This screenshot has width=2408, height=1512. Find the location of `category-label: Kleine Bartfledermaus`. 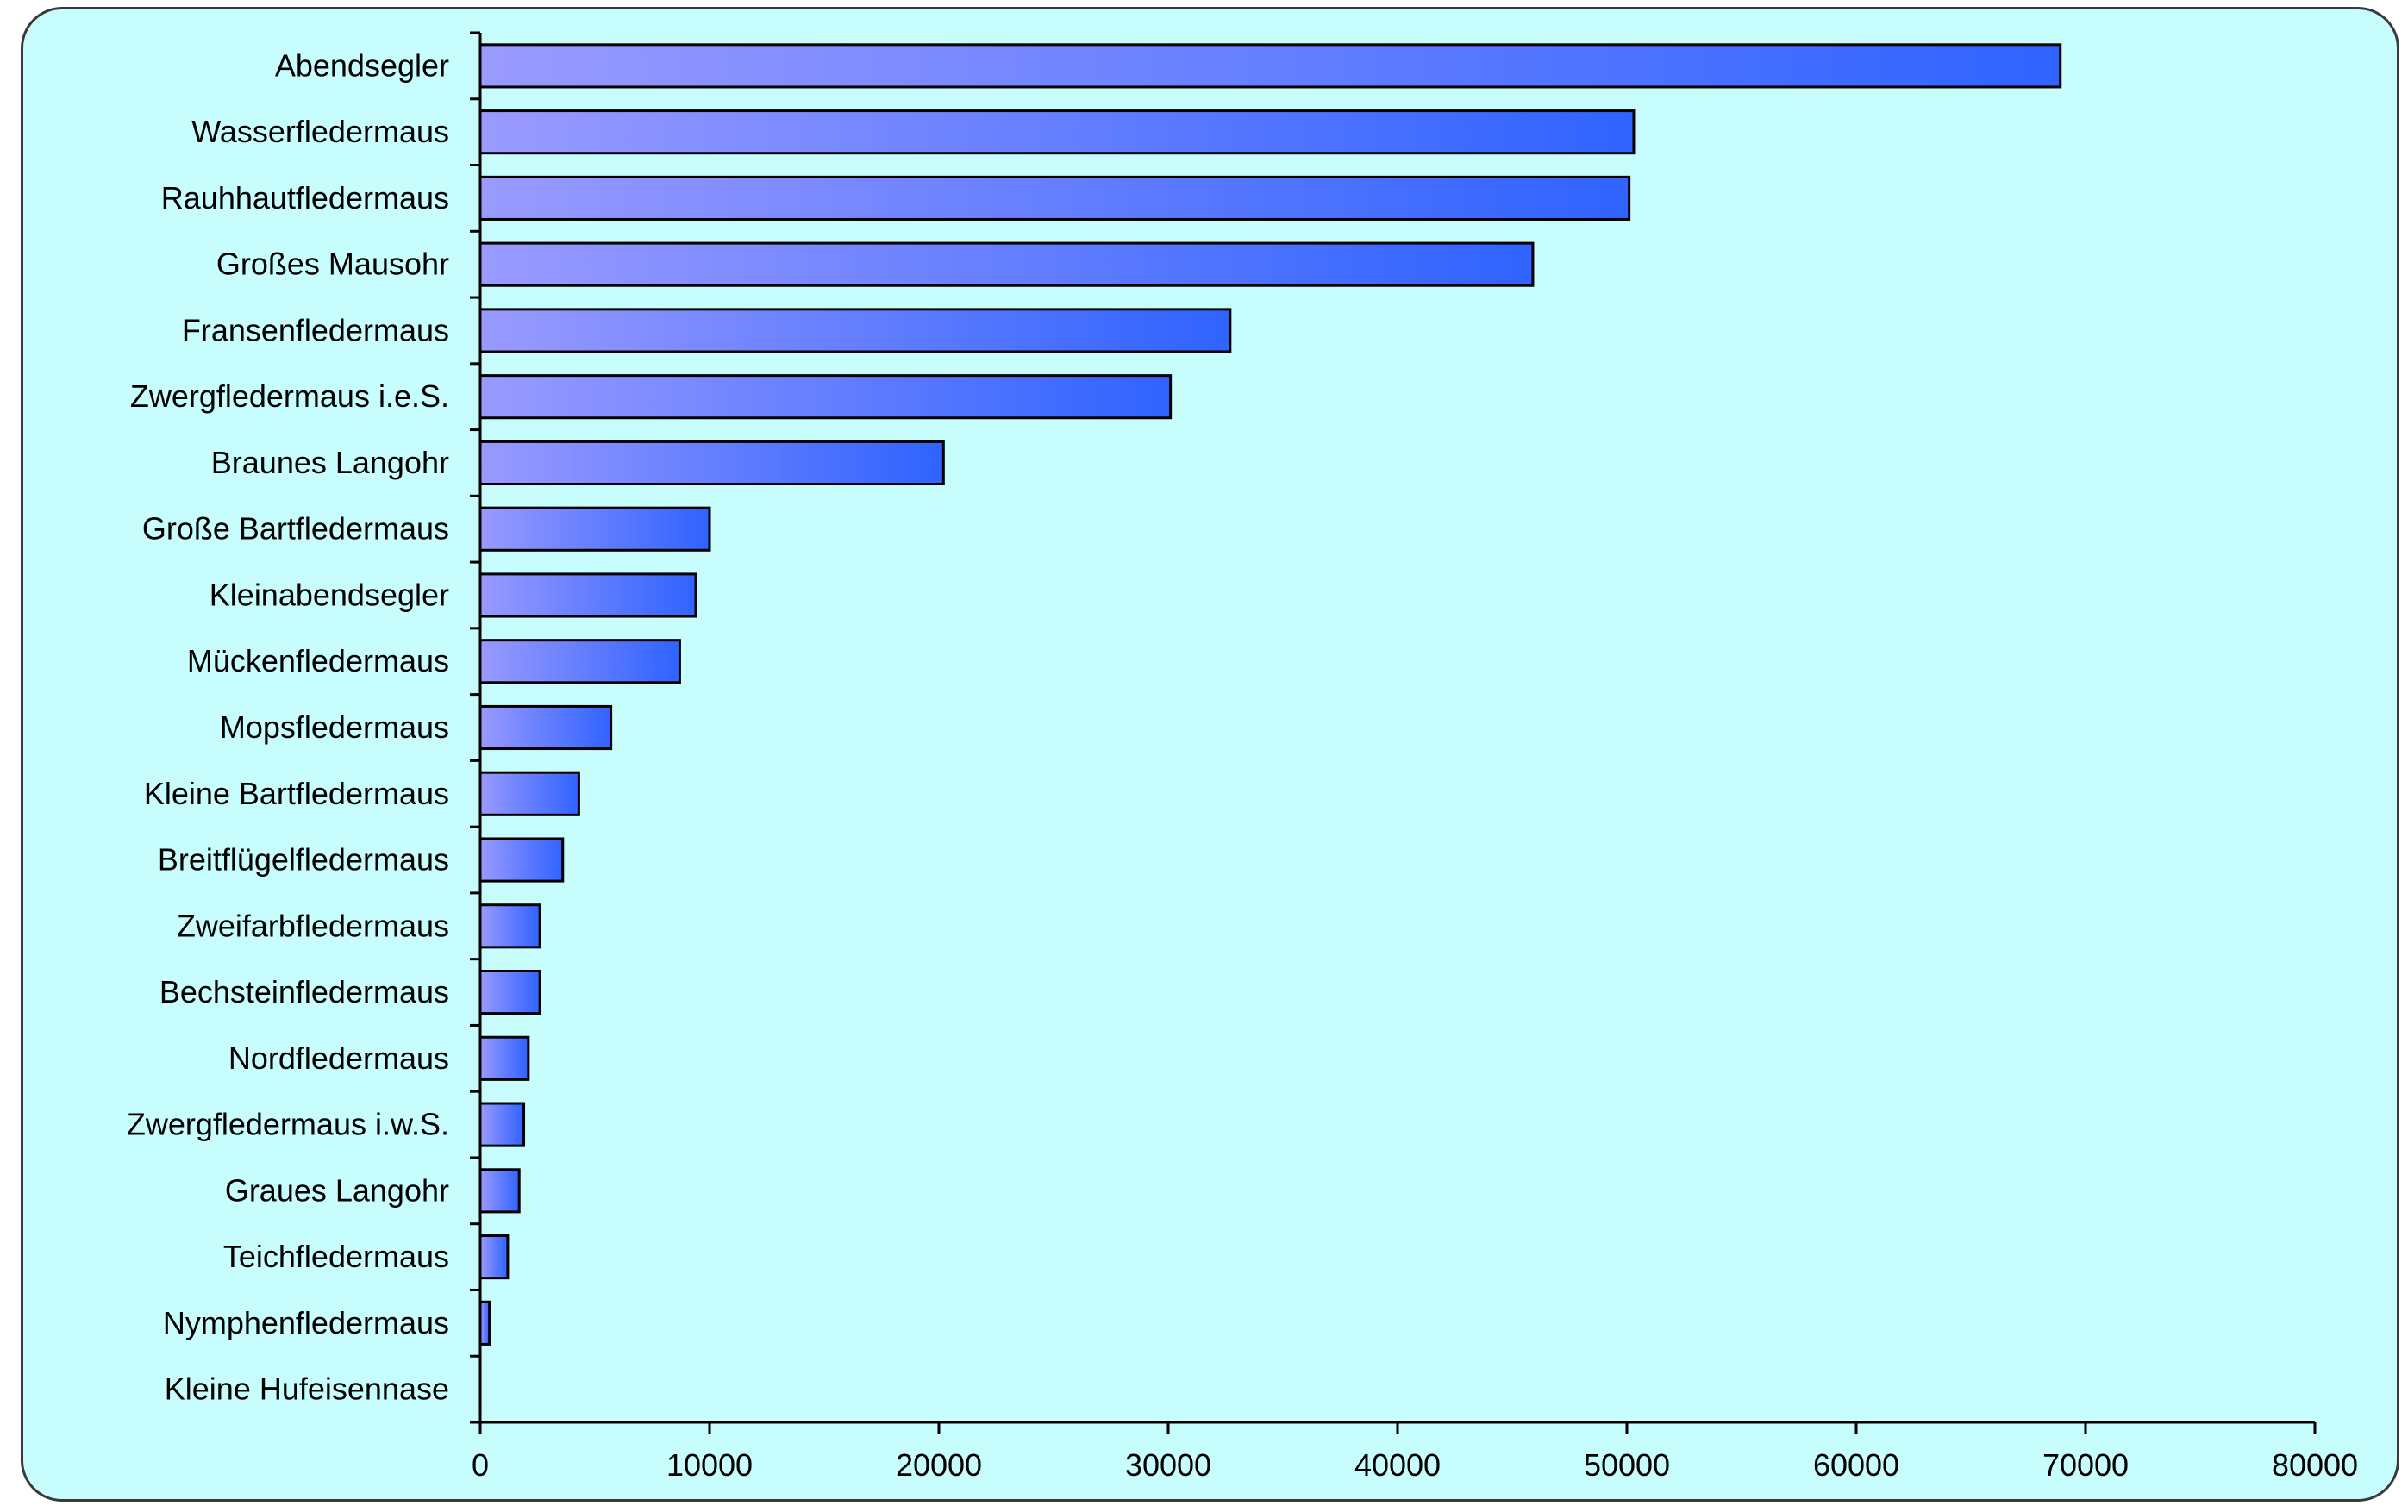

category-label: Kleine Bartfledermaus is located at coordinates (296, 793).